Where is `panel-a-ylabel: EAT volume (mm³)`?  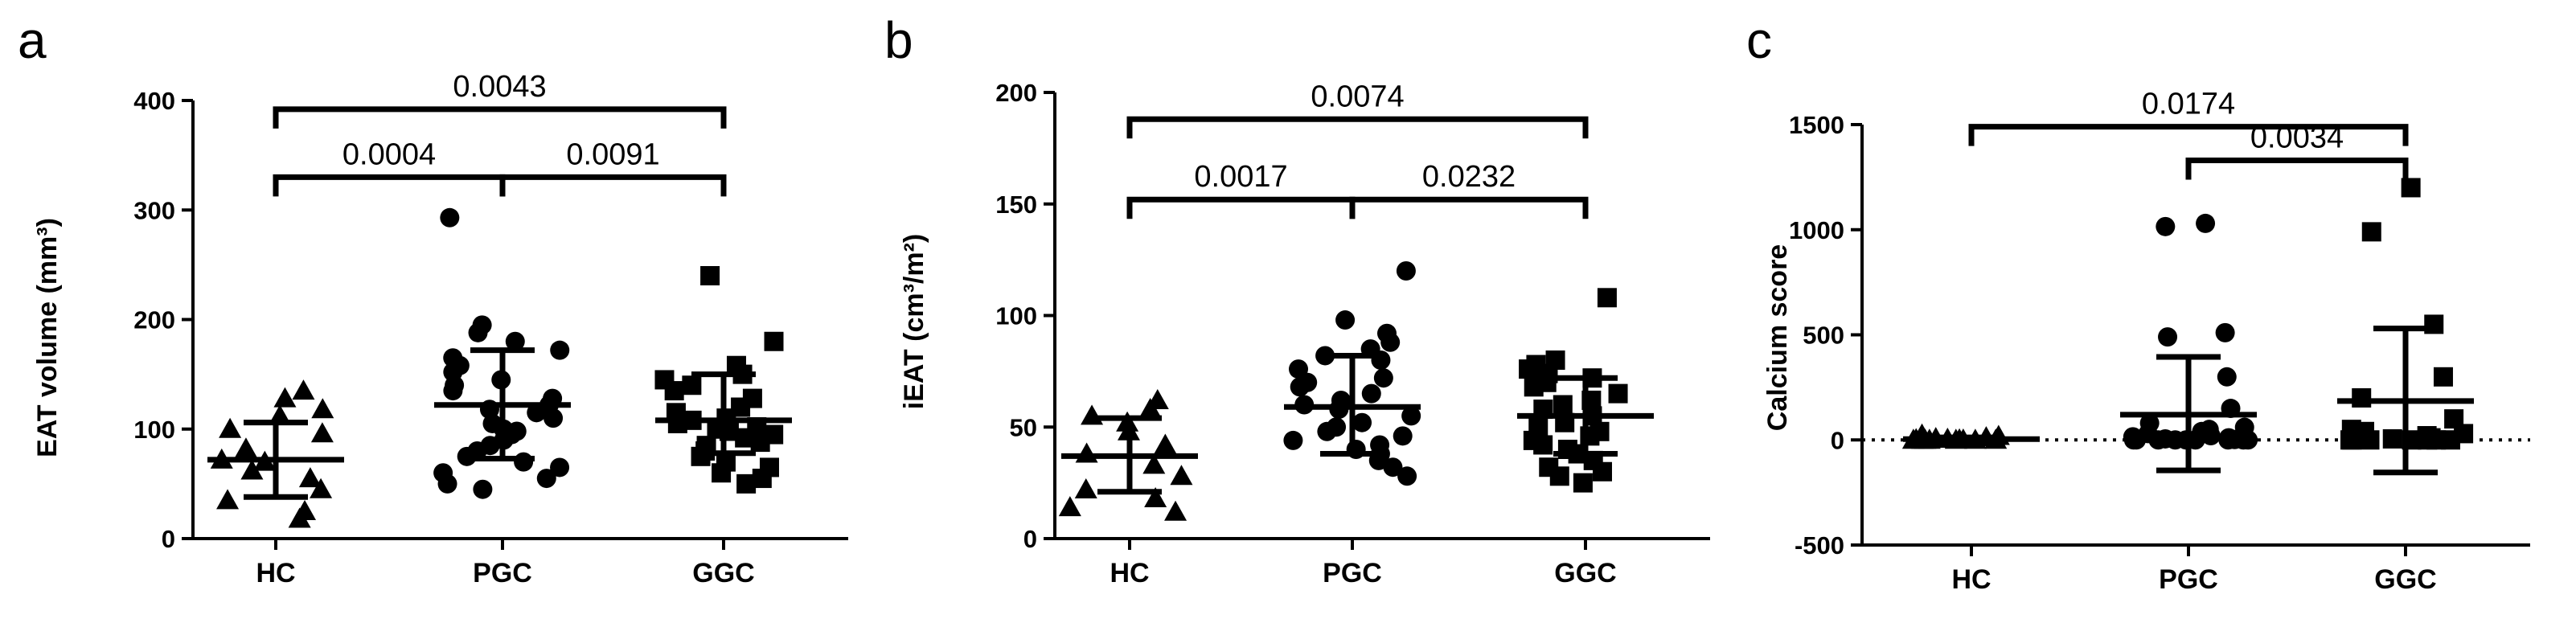 panel-a-ylabel: EAT volume (mm³) is located at coordinates (47, 337).